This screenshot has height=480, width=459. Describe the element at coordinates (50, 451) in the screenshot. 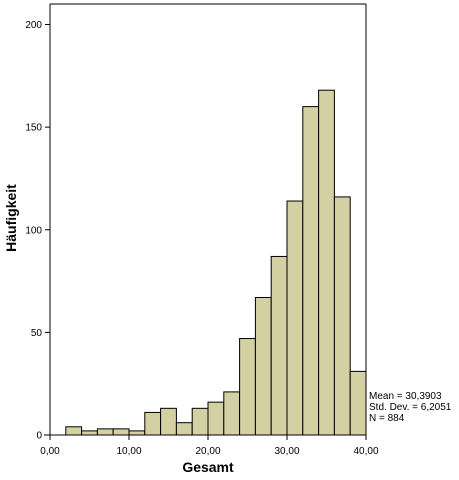

I see `x-tick-label-0: 0,00` at that location.